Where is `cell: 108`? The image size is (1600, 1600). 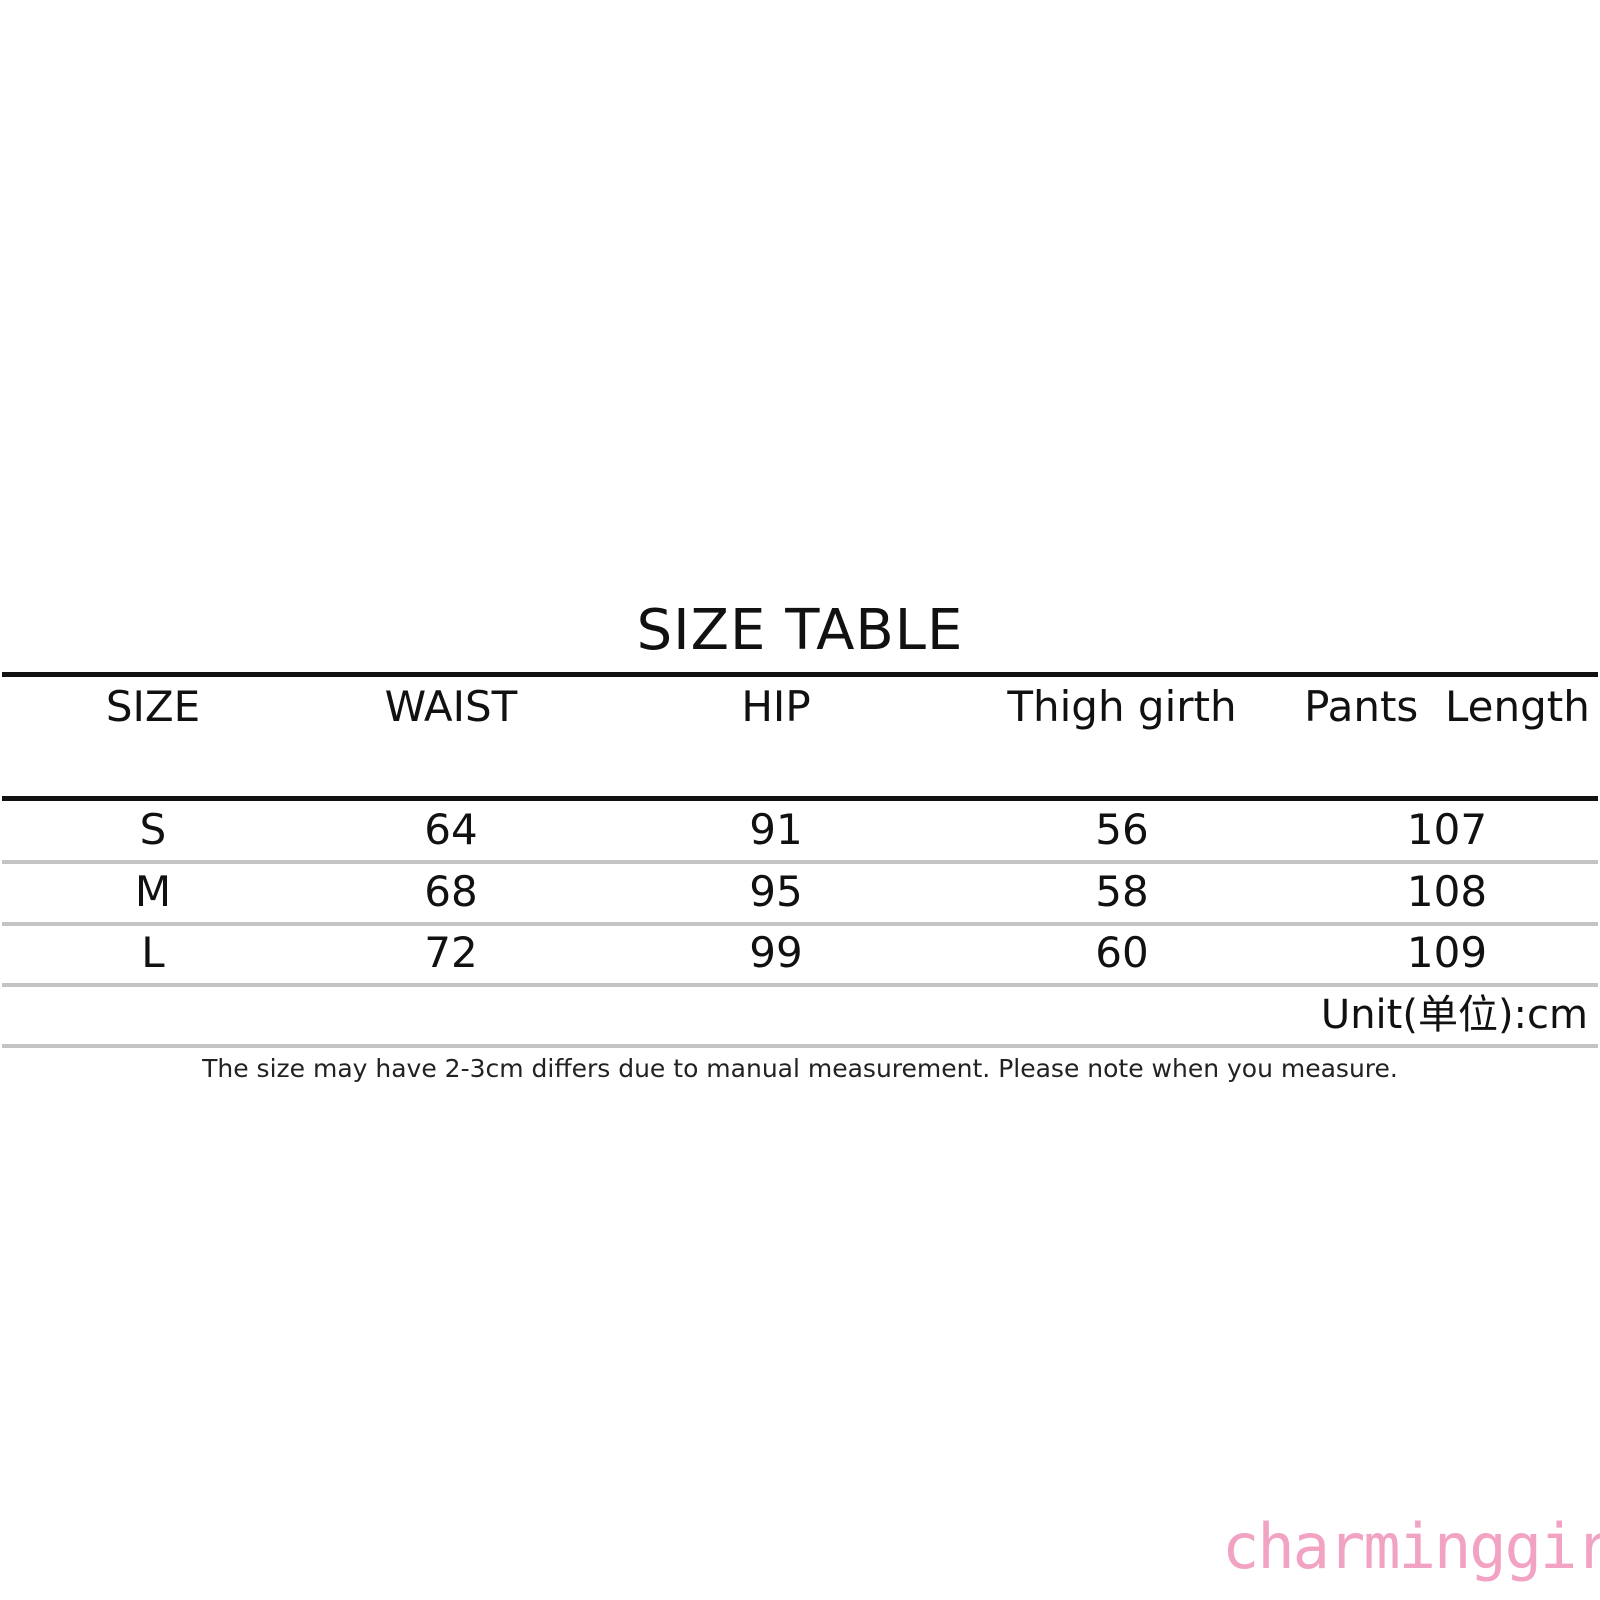
cell: 108 is located at coordinates (1447, 891).